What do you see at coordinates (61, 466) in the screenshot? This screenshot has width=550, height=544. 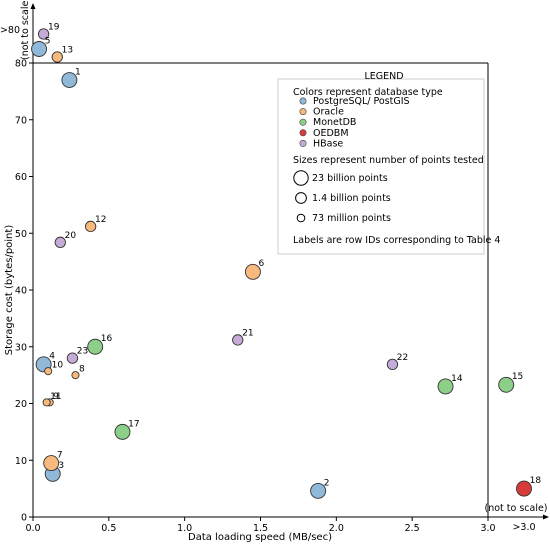 I see `point-label-3: 3` at bounding box center [61, 466].